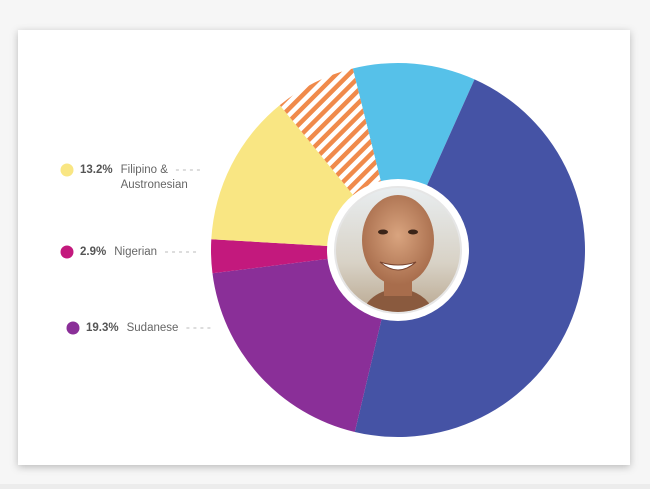  I want to click on category-label: Filipino & Austronesian, so click(154, 177).